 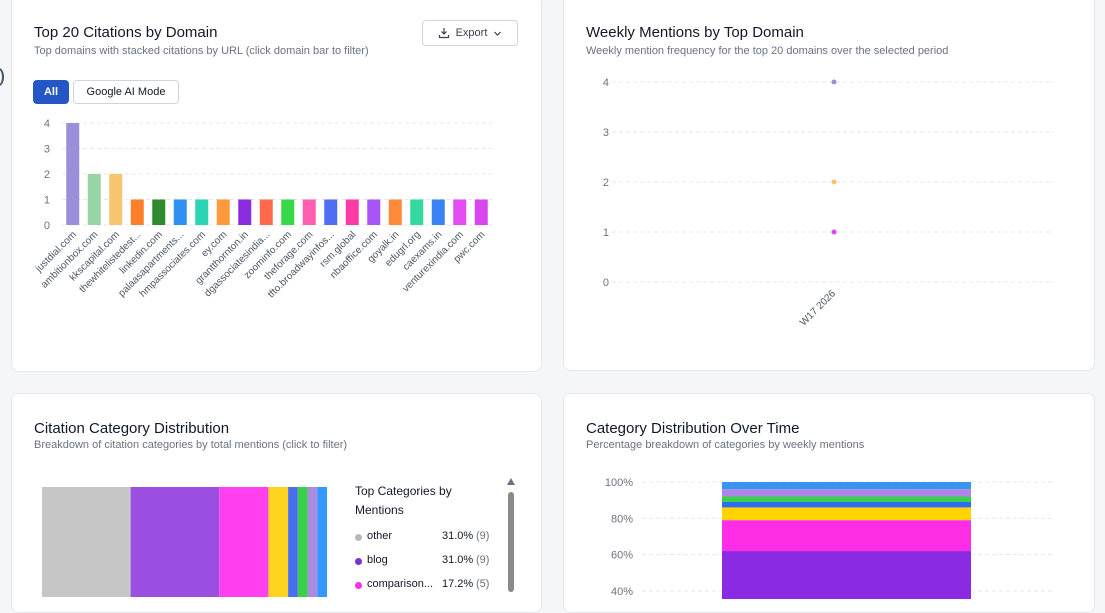 I want to click on card-title: Top 20 Citations by Domain, so click(x=126, y=32).